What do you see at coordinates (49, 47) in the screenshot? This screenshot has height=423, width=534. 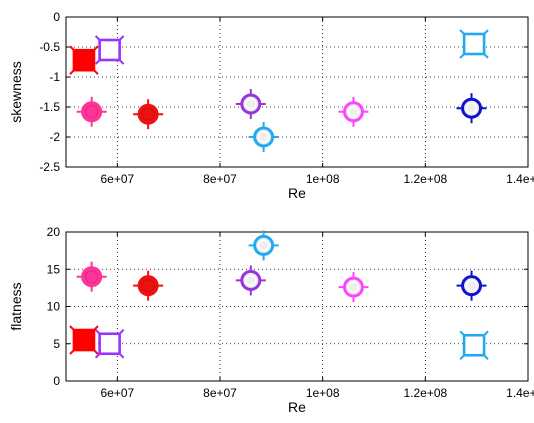 I see `y-tick-label: -0.5` at bounding box center [49, 47].